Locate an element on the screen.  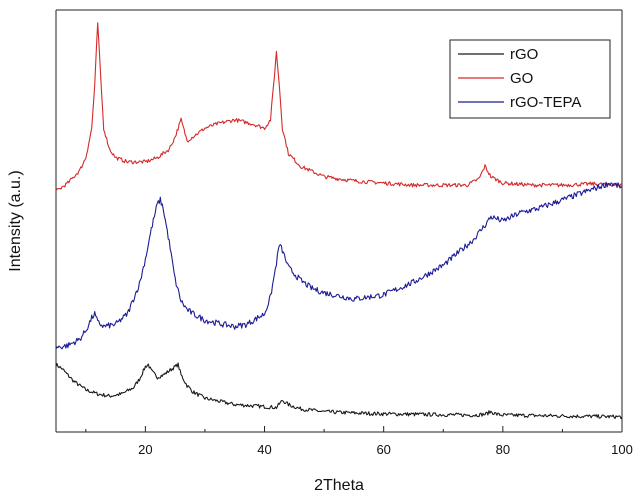
legend-label-rgo: rGO is located at coordinates (524, 54).